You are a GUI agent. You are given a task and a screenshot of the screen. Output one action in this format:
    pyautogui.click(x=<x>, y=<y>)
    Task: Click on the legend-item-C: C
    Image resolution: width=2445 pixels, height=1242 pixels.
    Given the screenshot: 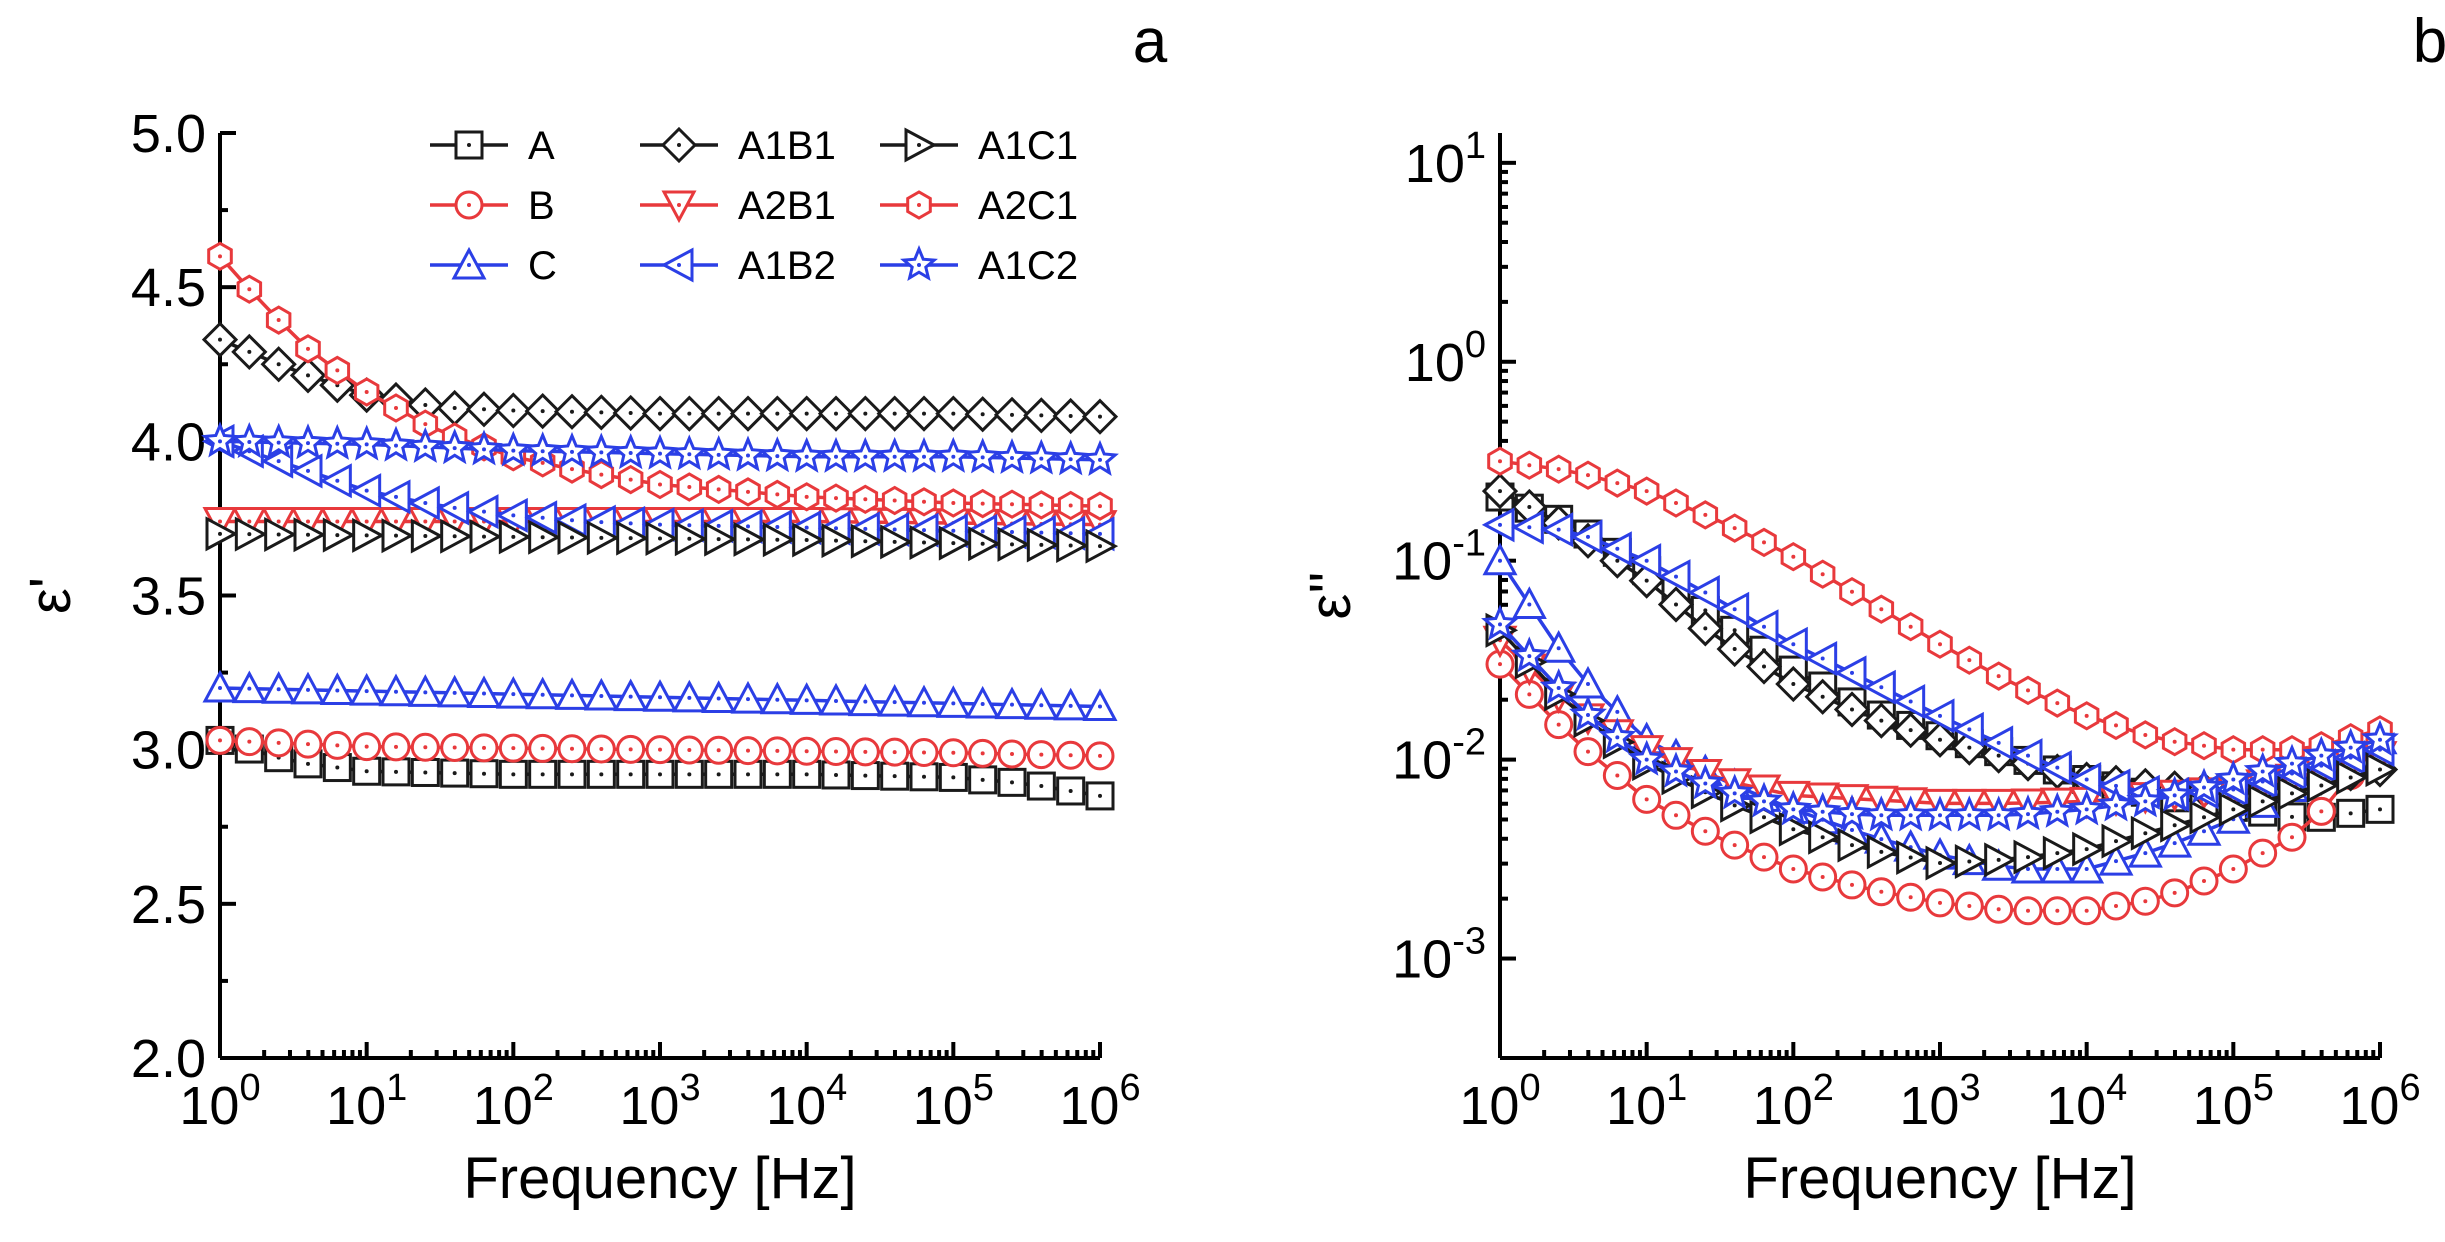 What is the action you would take?
    pyautogui.click(x=493, y=266)
    